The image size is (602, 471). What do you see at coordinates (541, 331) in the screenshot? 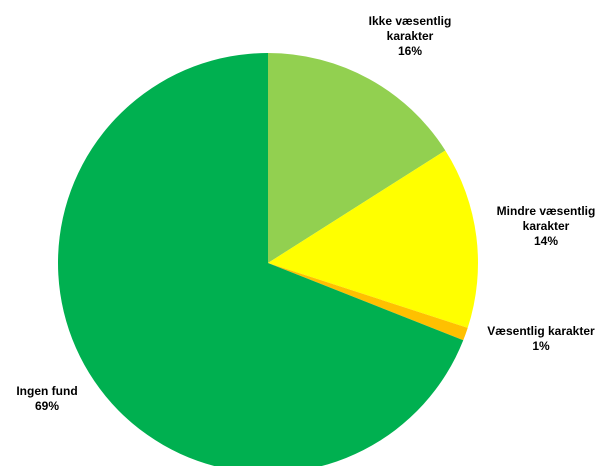
I see `data-label-category-line: Væsentlig karakter` at bounding box center [541, 331].